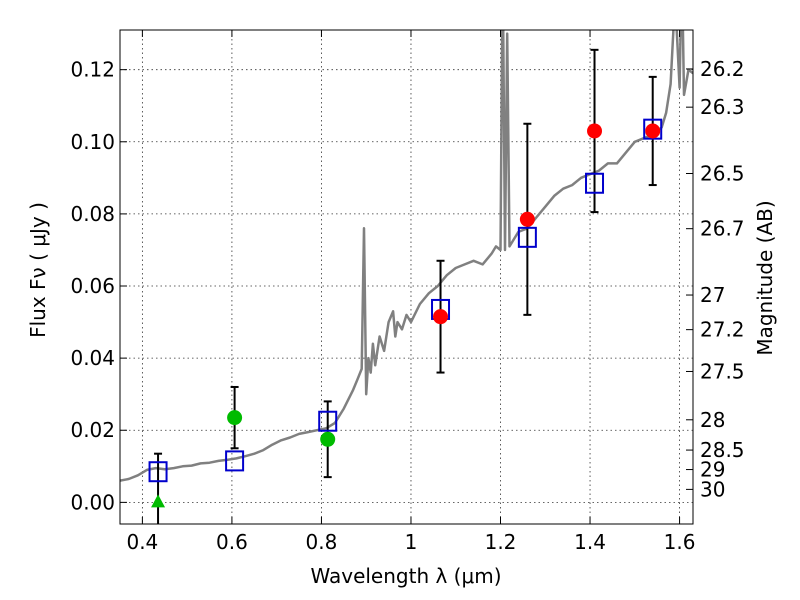 The width and height of the screenshot is (800, 600). What do you see at coordinates (712, 489) in the screenshot?
I see `magnitude-tick-label: 30` at bounding box center [712, 489].